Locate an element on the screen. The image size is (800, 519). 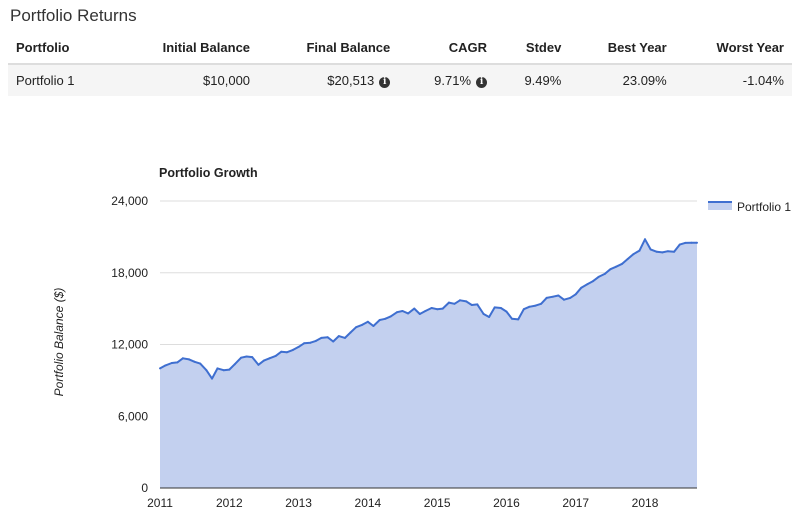
legend: Portfolio 1 is located at coordinates (749, 207).